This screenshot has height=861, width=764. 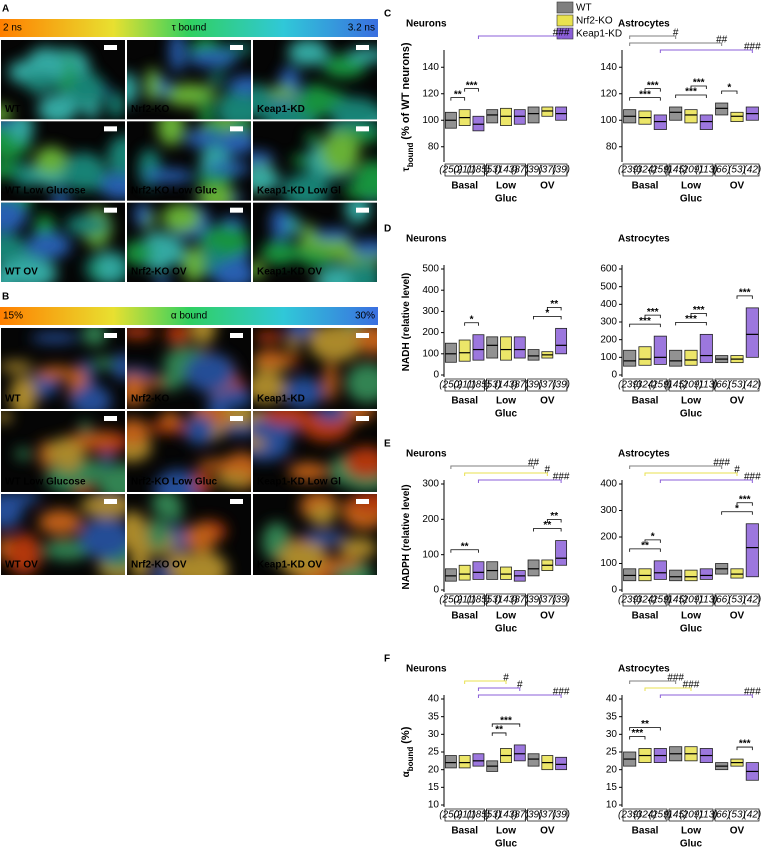 I want to click on image-label: WT, so click(x=13, y=399).